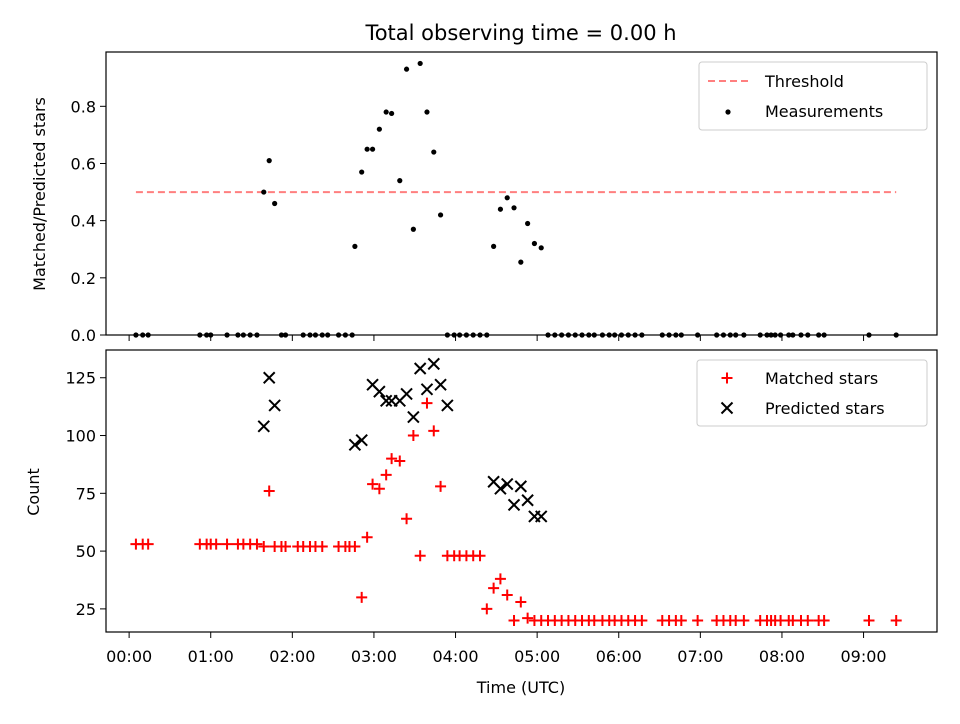  Describe the element at coordinates (825, 408) in the screenshot. I see `legend-predicted-label: Predicted stars` at that location.